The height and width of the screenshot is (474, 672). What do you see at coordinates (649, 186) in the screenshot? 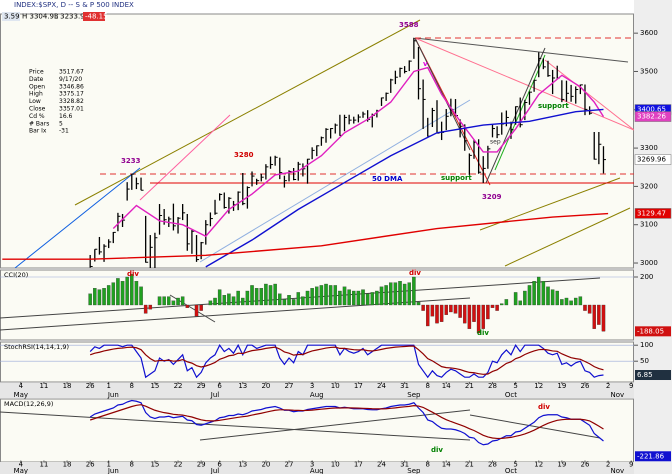
I see `y-tick-label: 3200` at bounding box center [649, 186].